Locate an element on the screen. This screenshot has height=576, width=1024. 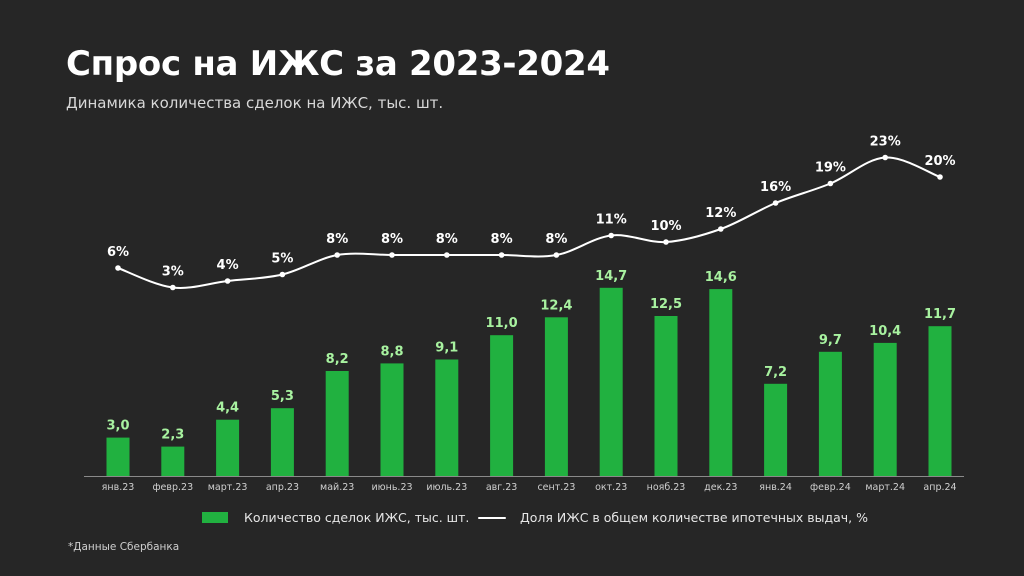
x-tick-label: июнь.23 is located at coordinates (391, 487).